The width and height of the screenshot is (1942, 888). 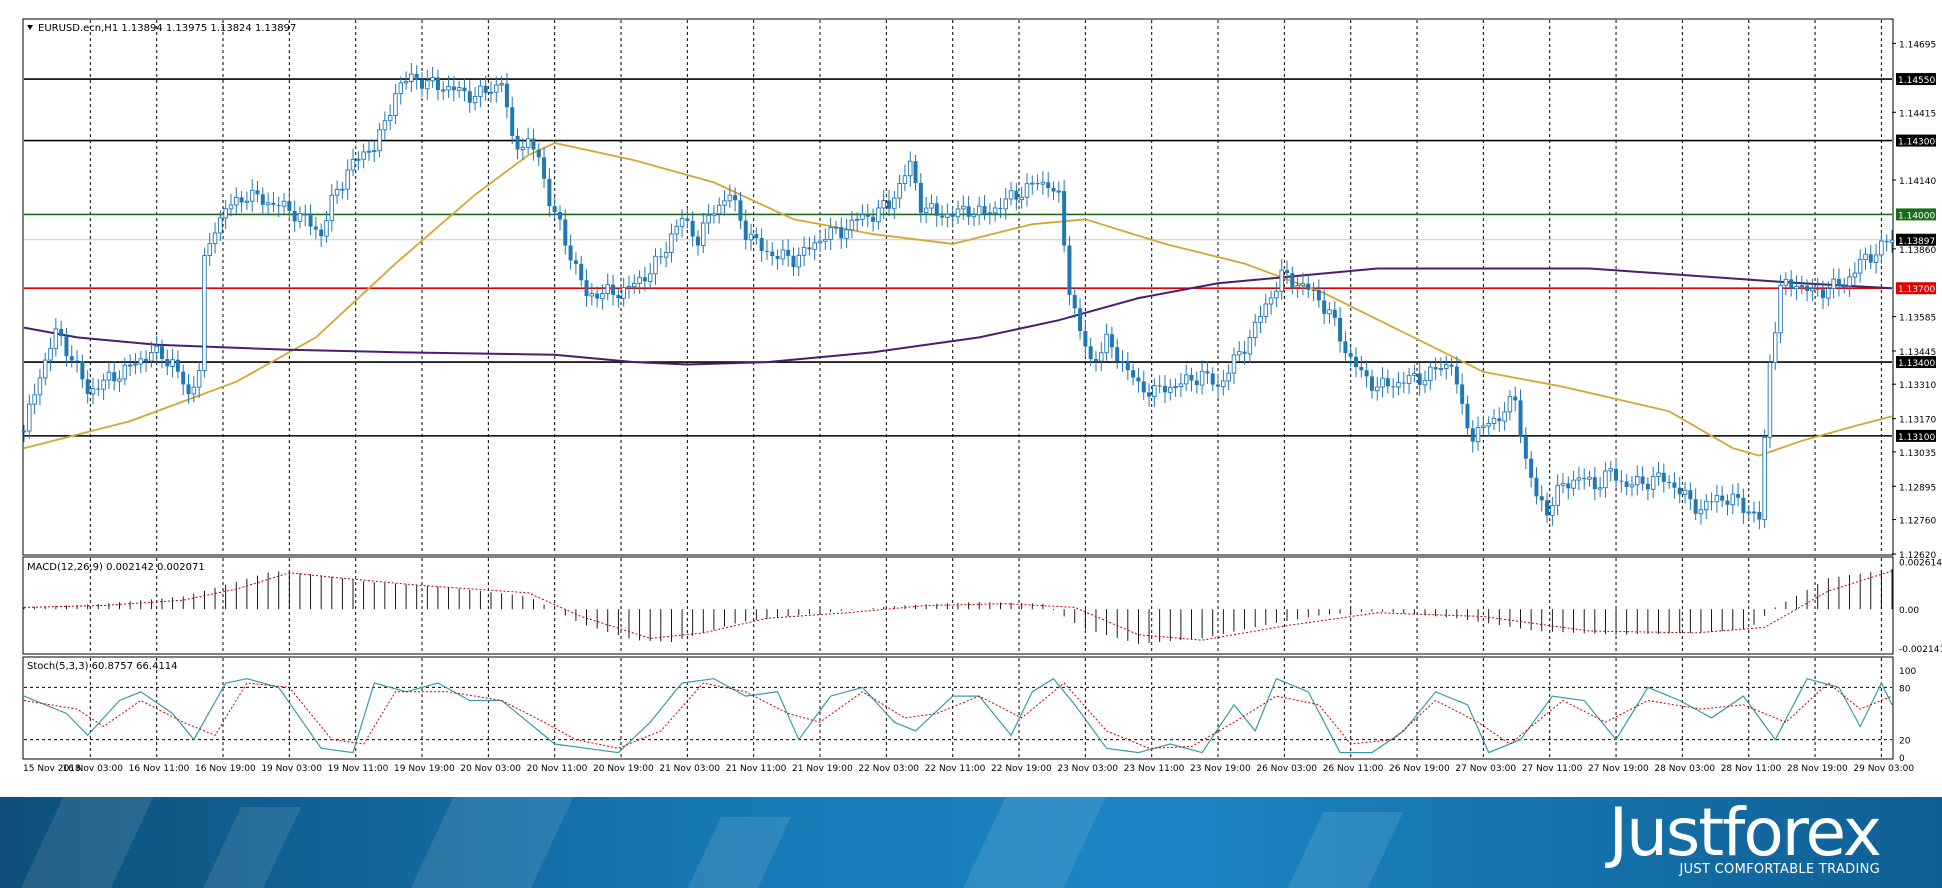 I want to click on time-label: 28 Nov 19:00, so click(x=1817, y=769).